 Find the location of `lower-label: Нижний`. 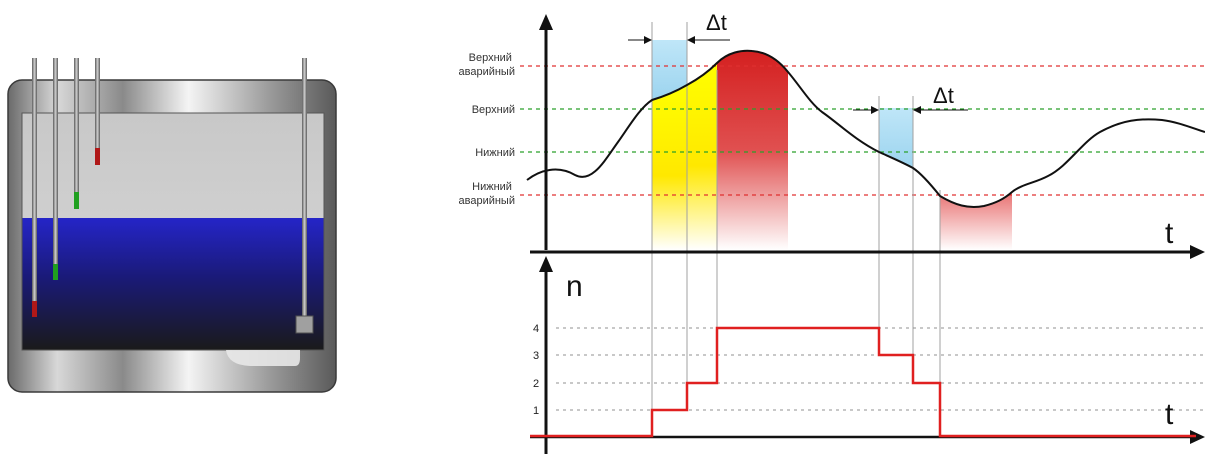

lower-label: Нижний is located at coordinates (495, 153).